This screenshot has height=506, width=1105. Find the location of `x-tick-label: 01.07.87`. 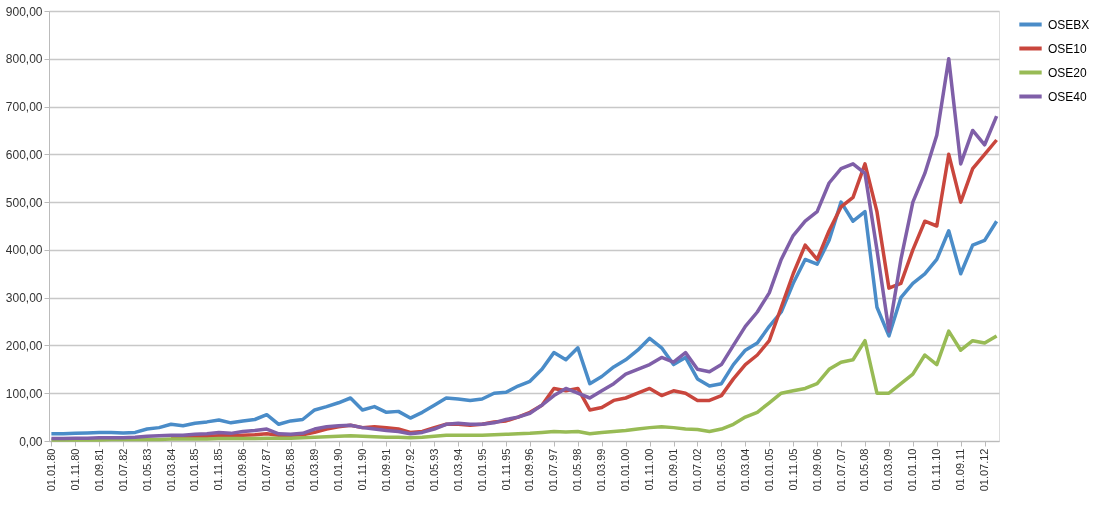

x-tick-label: 01.07.87 is located at coordinates (266, 470).